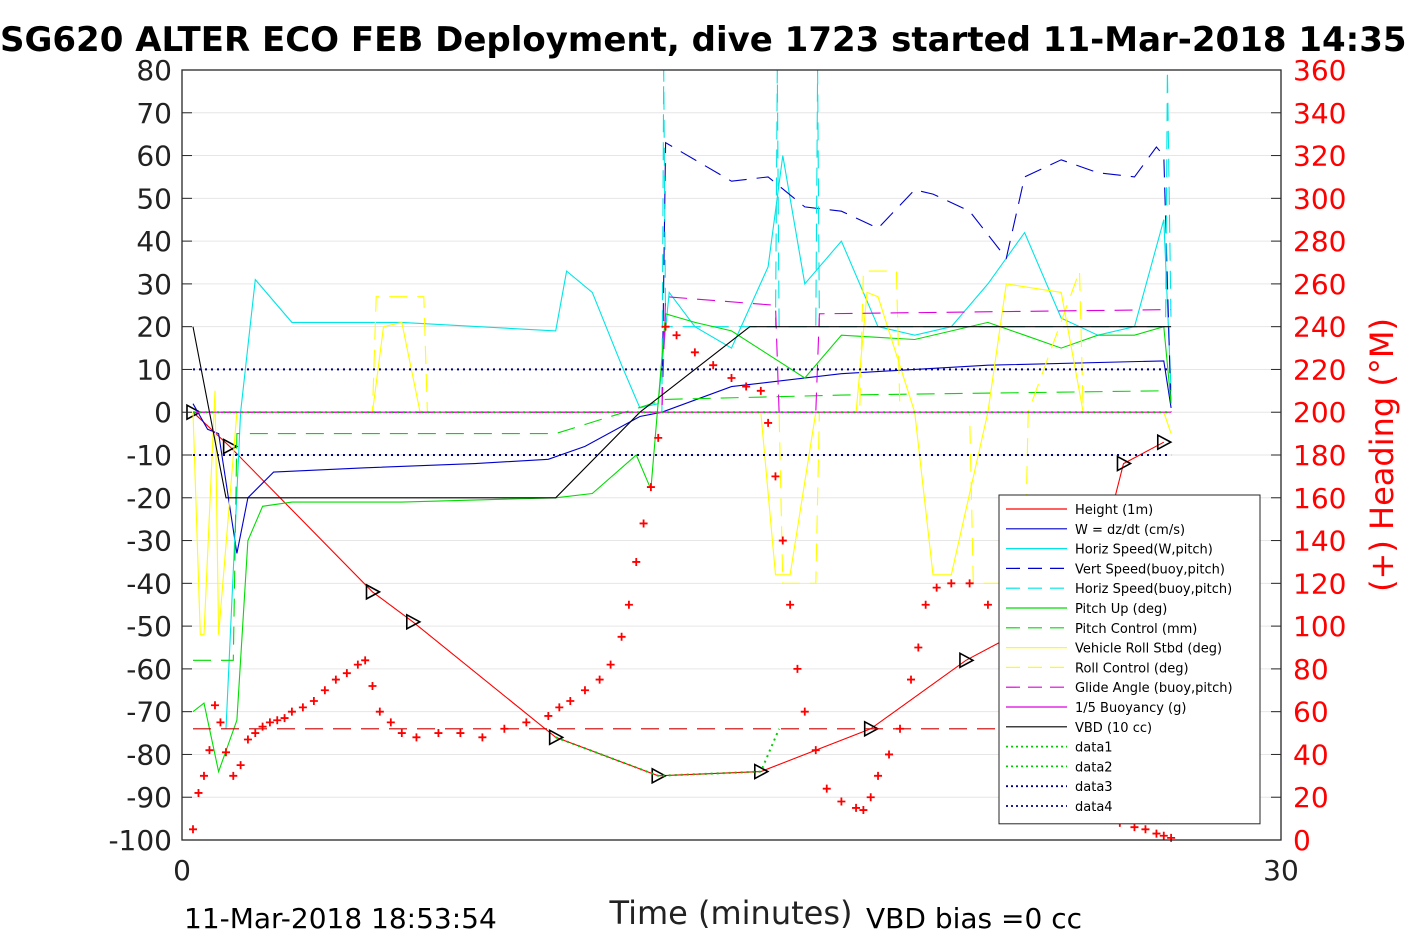 The image size is (1417, 945). What do you see at coordinates (974, 918) in the screenshot?
I see `footer-vbd-bias: VBD bias =0 cc` at bounding box center [974, 918].